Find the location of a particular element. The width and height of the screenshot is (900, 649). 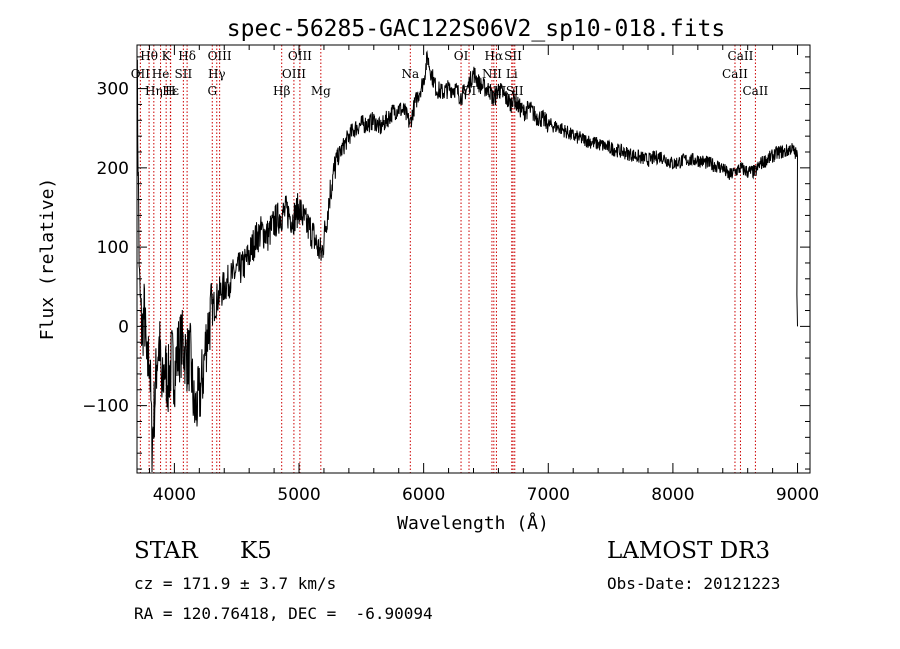

line-label: Hθ is located at coordinates (149, 56).